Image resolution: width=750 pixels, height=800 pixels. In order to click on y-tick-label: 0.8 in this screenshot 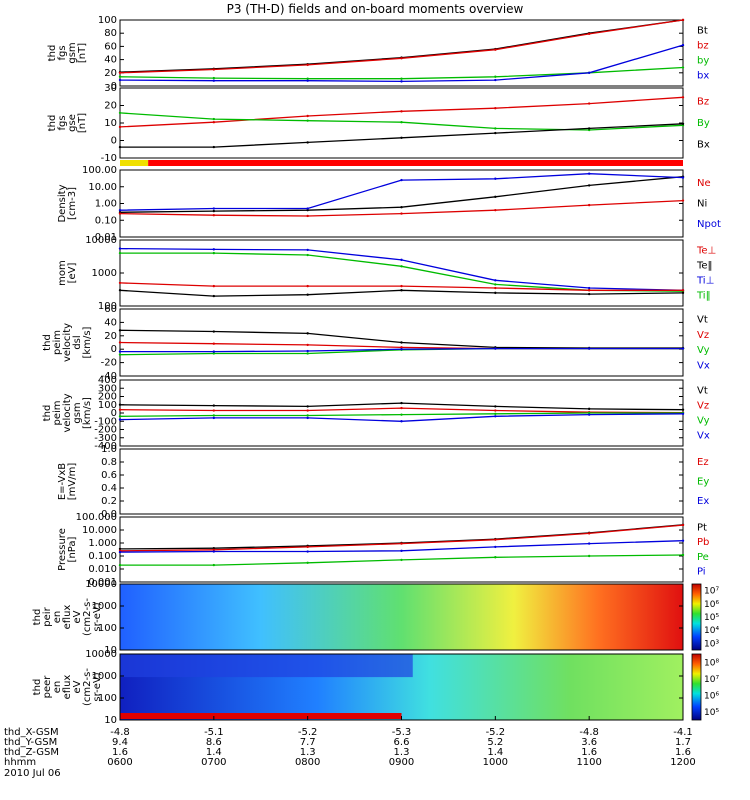, I will do `click(109, 462)`.